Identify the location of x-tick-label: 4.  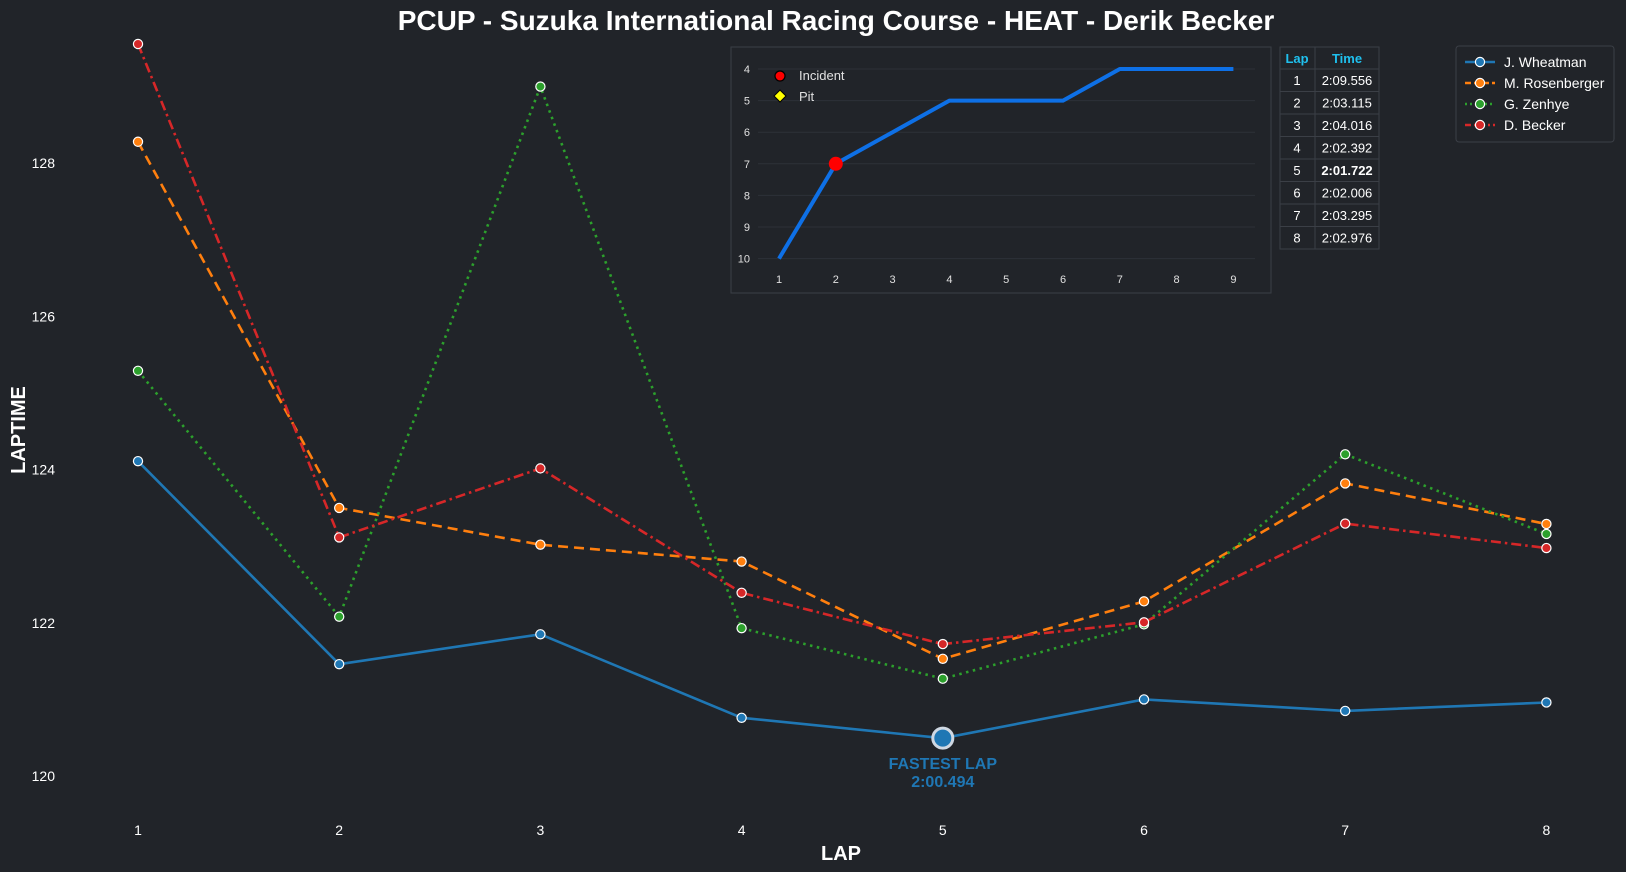
(742, 830).